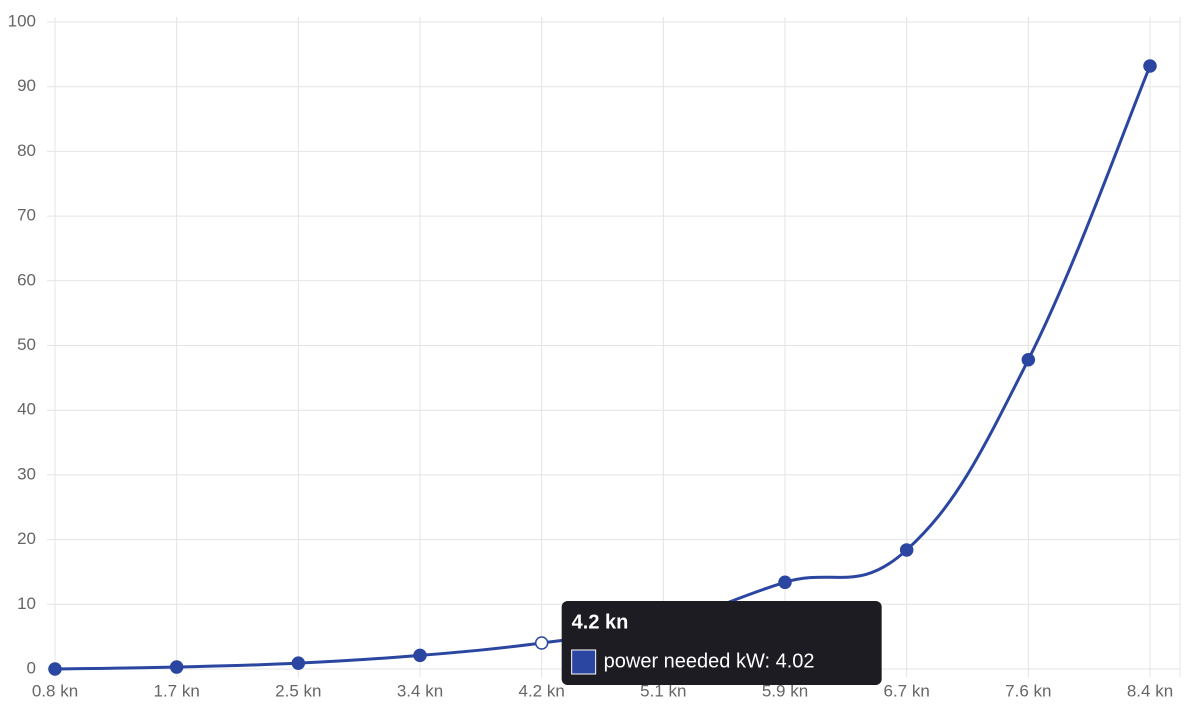 The image size is (1184, 710). Describe the element at coordinates (1150, 690) in the screenshot. I see `x-tick-label: 8.4 kn` at that location.